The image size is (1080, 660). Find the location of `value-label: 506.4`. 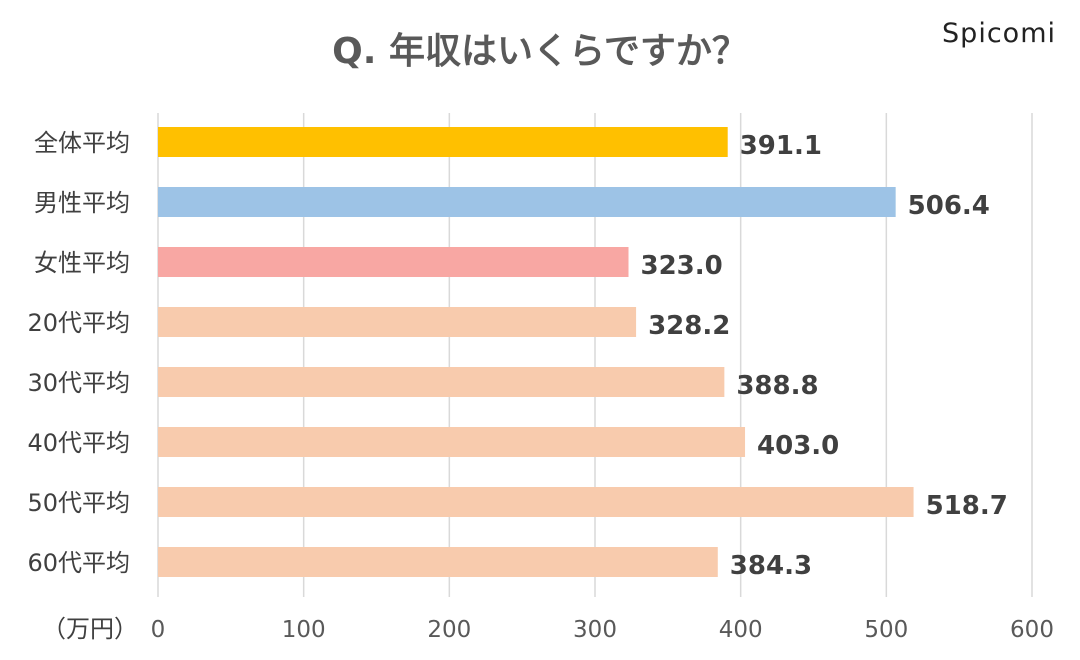

value-label: 506.4 is located at coordinates (949, 206).